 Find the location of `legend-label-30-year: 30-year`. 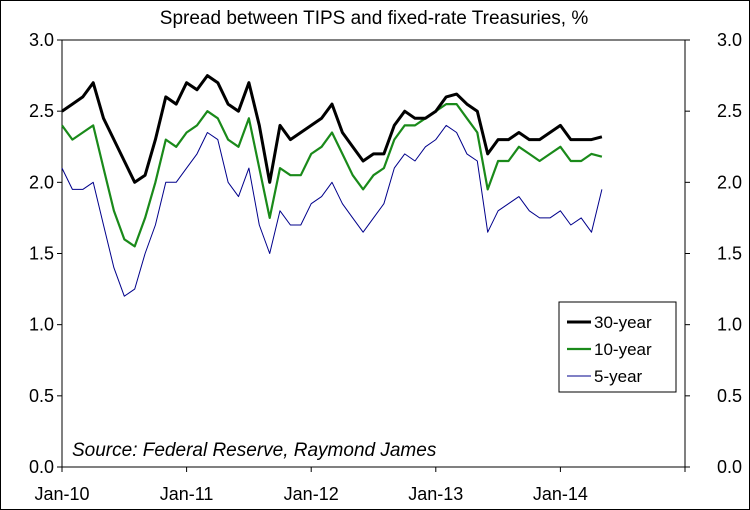

legend-label-30-year: 30-year is located at coordinates (623, 322).